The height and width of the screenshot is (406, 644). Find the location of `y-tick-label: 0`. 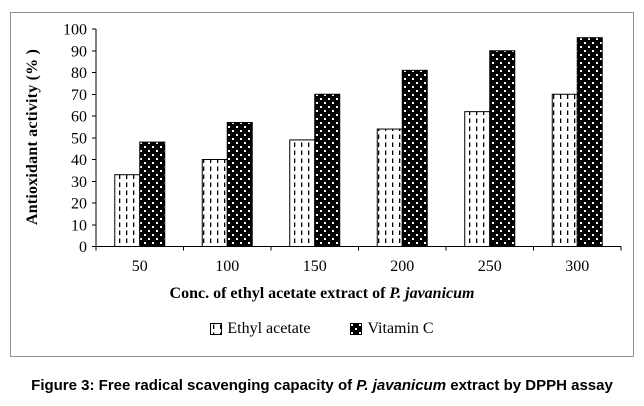

y-tick-label: 0 is located at coordinates (83, 247).